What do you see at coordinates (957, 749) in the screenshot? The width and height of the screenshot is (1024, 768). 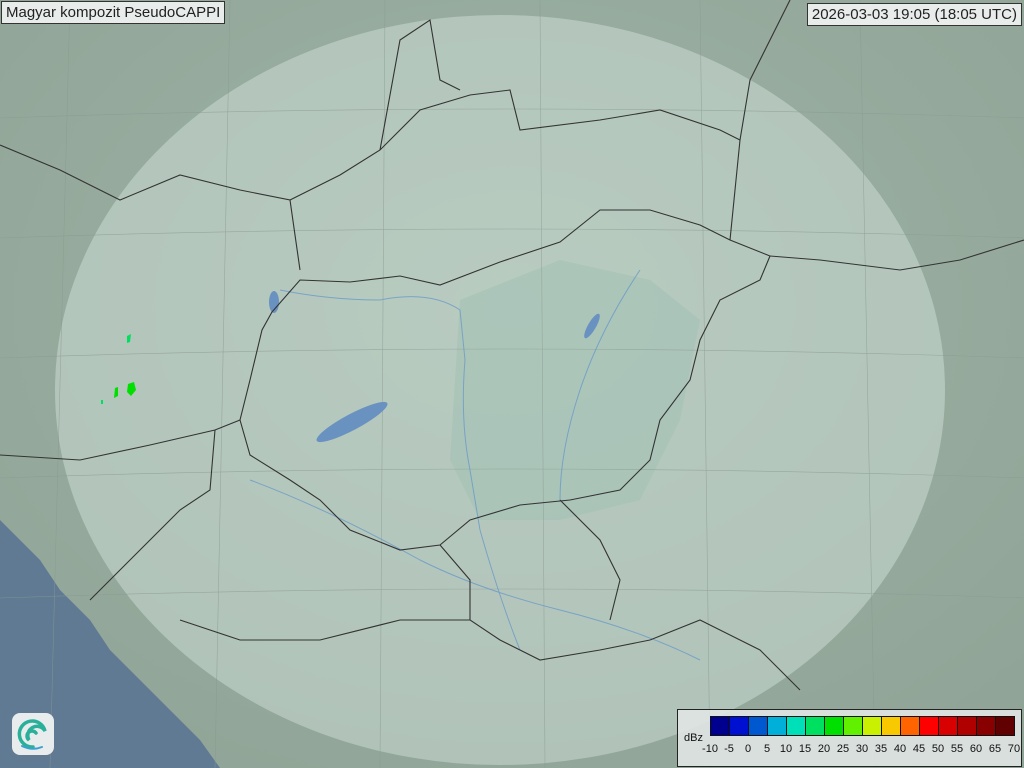 I see `tick-label: 55` at bounding box center [957, 749].